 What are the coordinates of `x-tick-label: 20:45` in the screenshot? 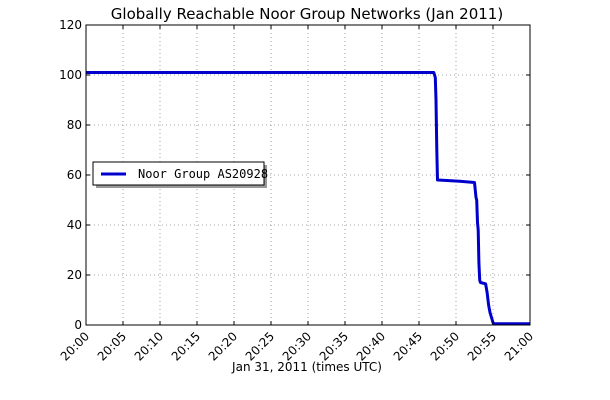 It's located at (408, 346).